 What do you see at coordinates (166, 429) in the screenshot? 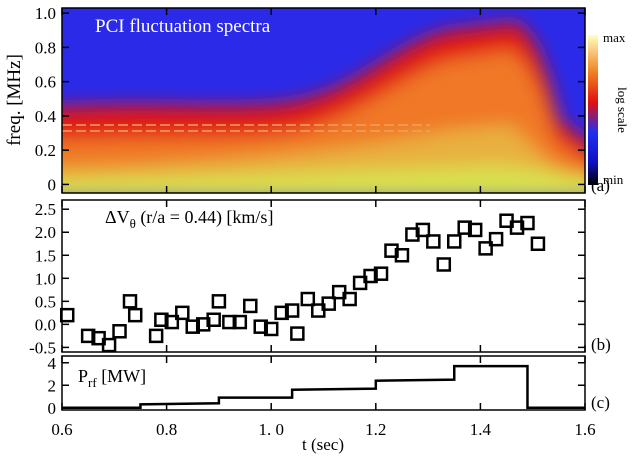
I see `x-tick-label: 0.8` at bounding box center [166, 429].